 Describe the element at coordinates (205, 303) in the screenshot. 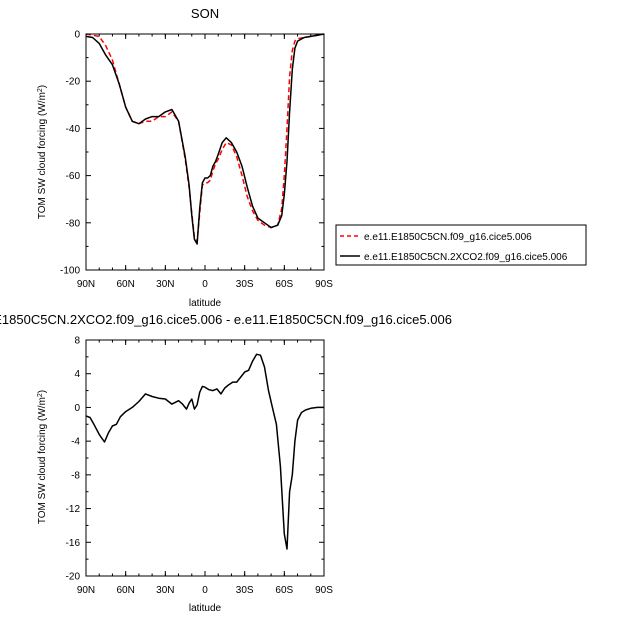

I see `top-chart-x-axis-label: latitude` at that location.